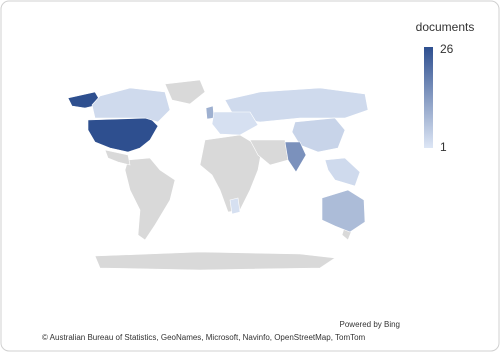 Image resolution: width=500 pixels, height=352 pixels. I want to click on legend-title: documents, so click(445, 27).